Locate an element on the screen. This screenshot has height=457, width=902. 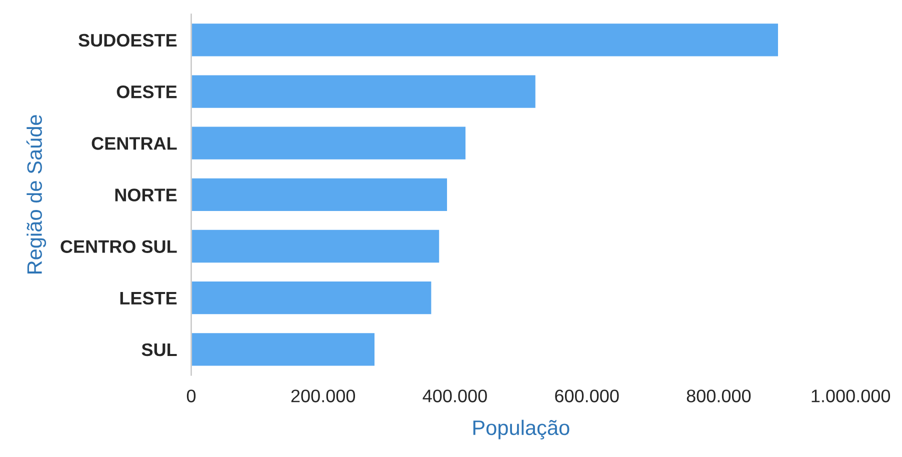
y-tick-label: CENTRAL is located at coordinates (134, 143).